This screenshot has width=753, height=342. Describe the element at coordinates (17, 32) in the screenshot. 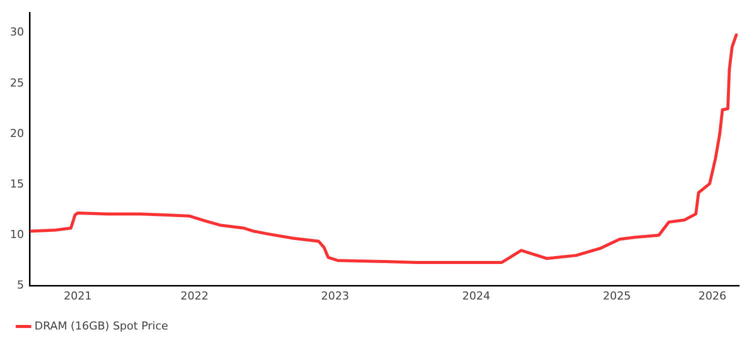

I see `y-tick-label: 30` at that location.